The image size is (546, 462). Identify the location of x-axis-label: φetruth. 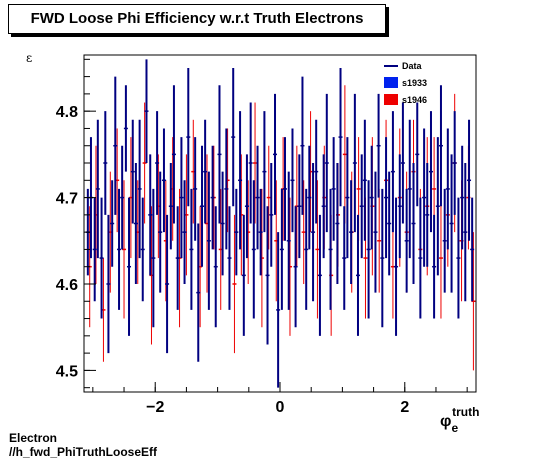
(459, 420).